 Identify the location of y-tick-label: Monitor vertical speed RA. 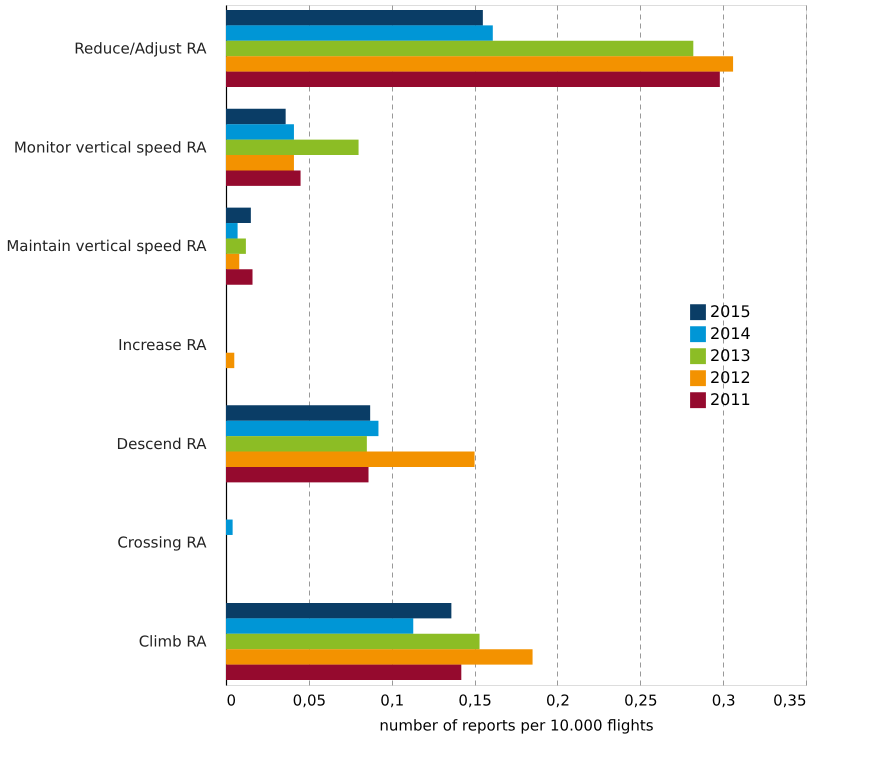
(111, 147).